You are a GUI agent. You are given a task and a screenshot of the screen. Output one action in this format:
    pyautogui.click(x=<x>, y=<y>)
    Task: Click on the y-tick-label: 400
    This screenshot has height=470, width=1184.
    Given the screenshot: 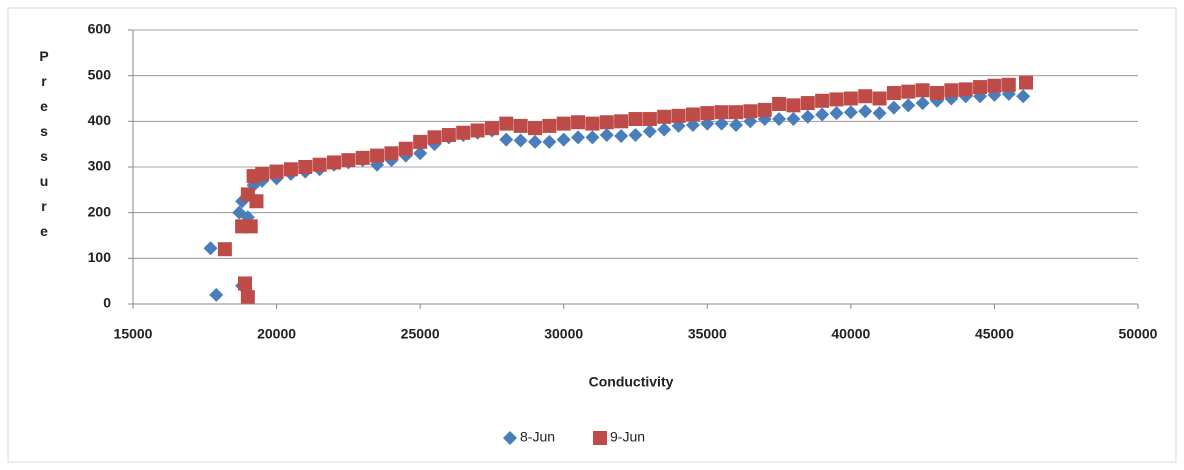 What is the action you would take?
    pyautogui.click(x=100, y=120)
    